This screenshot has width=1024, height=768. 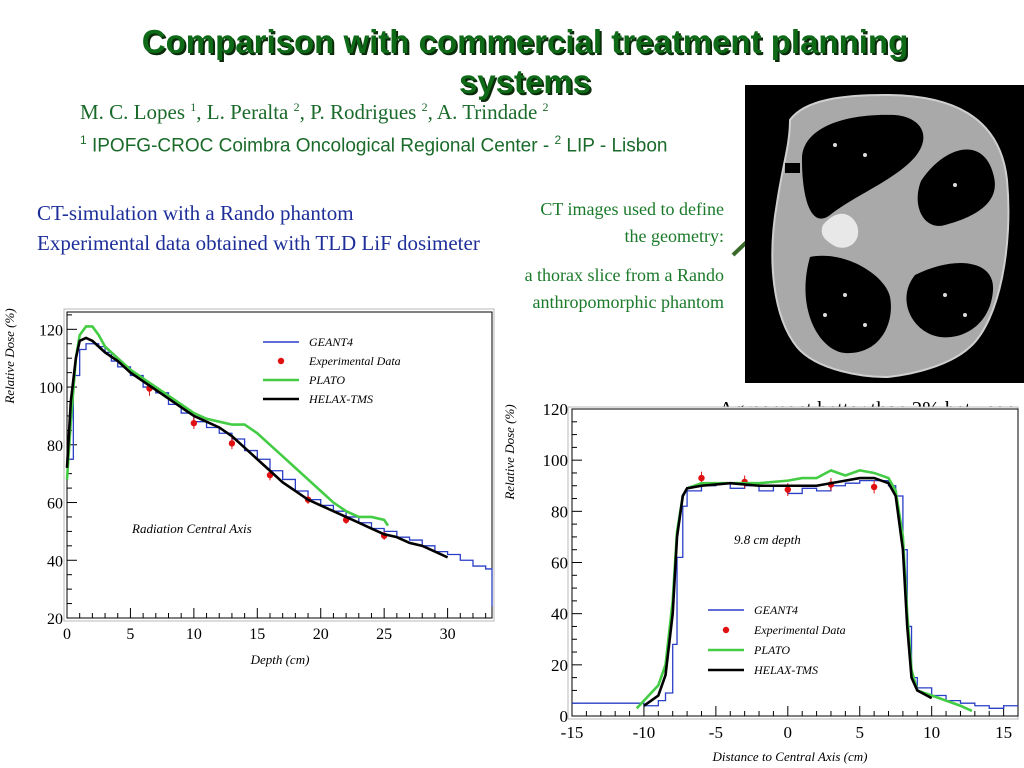 What do you see at coordinates (321, 634) in the screenshot?
I see `x-tick-label: 20` at bounding box center [321, 634].